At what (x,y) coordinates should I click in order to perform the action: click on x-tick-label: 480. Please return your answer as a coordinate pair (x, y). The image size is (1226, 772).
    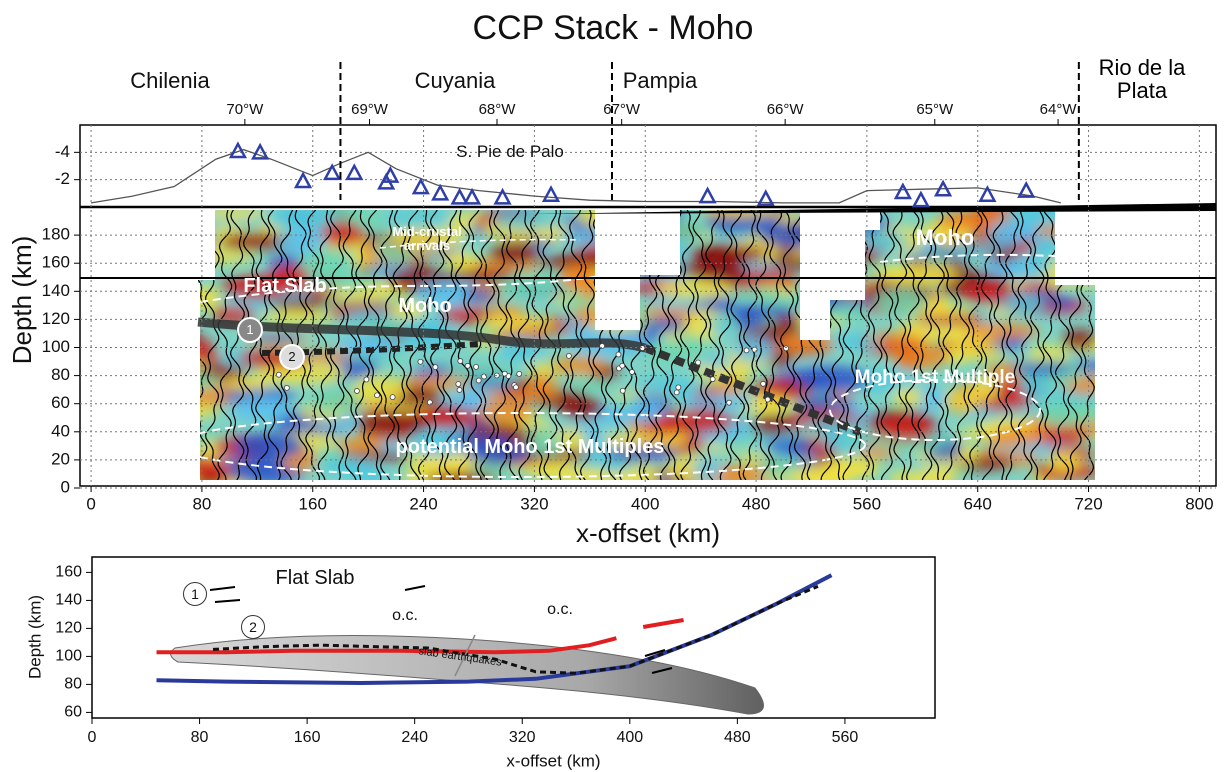
    Looking at the image, I should click on (756, 503).